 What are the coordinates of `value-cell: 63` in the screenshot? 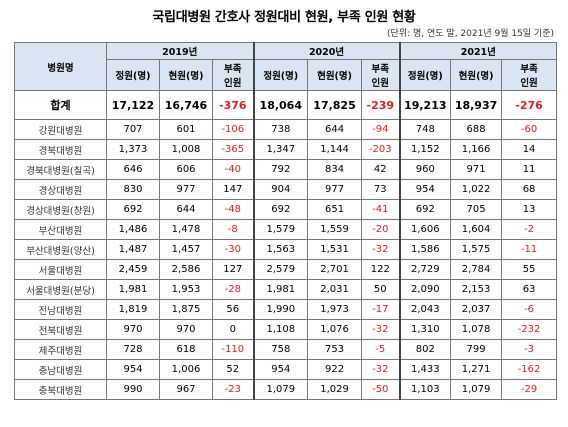 It's located at (529, 289).